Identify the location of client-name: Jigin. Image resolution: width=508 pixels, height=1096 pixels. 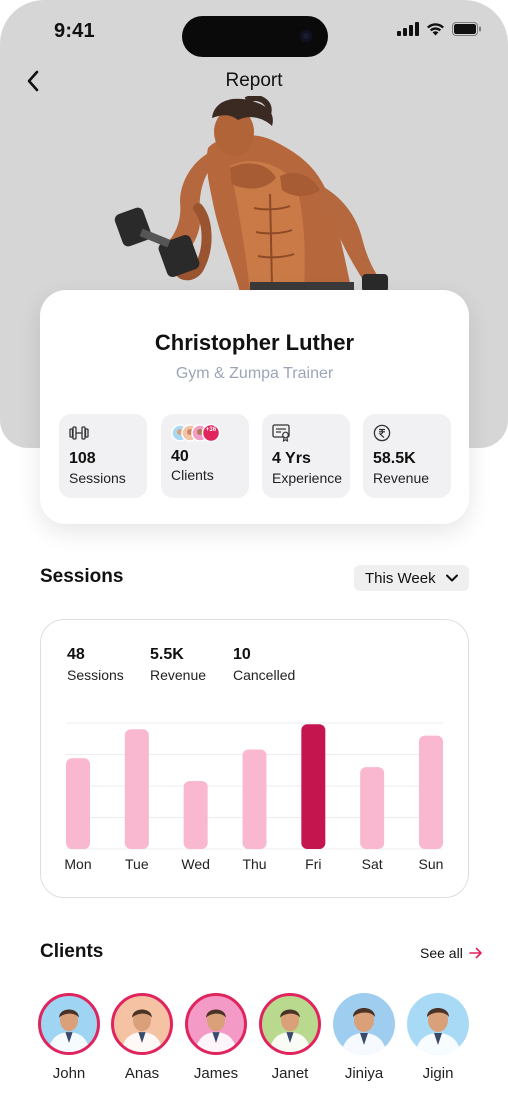
(438, 1073).